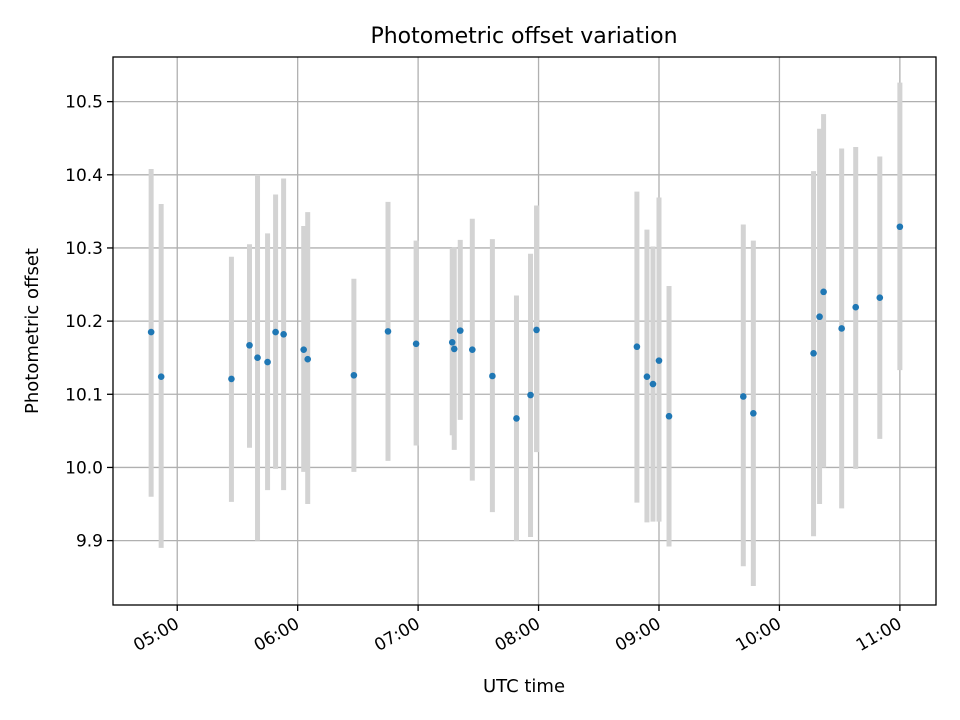 The height and width of the screenshot is (720, 960). Describe the element at coordinates (84, 395) in the screenshot. I see `y-tick-label: 10.1` at that location.